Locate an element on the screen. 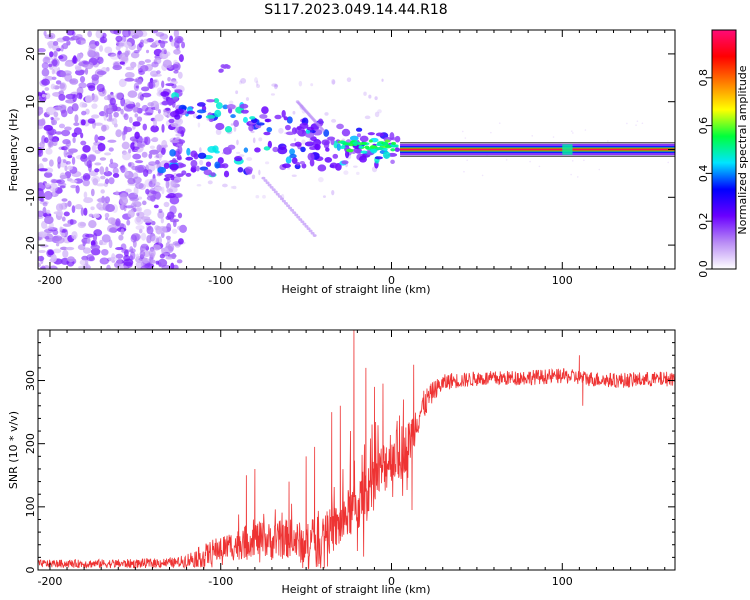  snr-y-tick-label: 0 is located at coordinates (30, 570).